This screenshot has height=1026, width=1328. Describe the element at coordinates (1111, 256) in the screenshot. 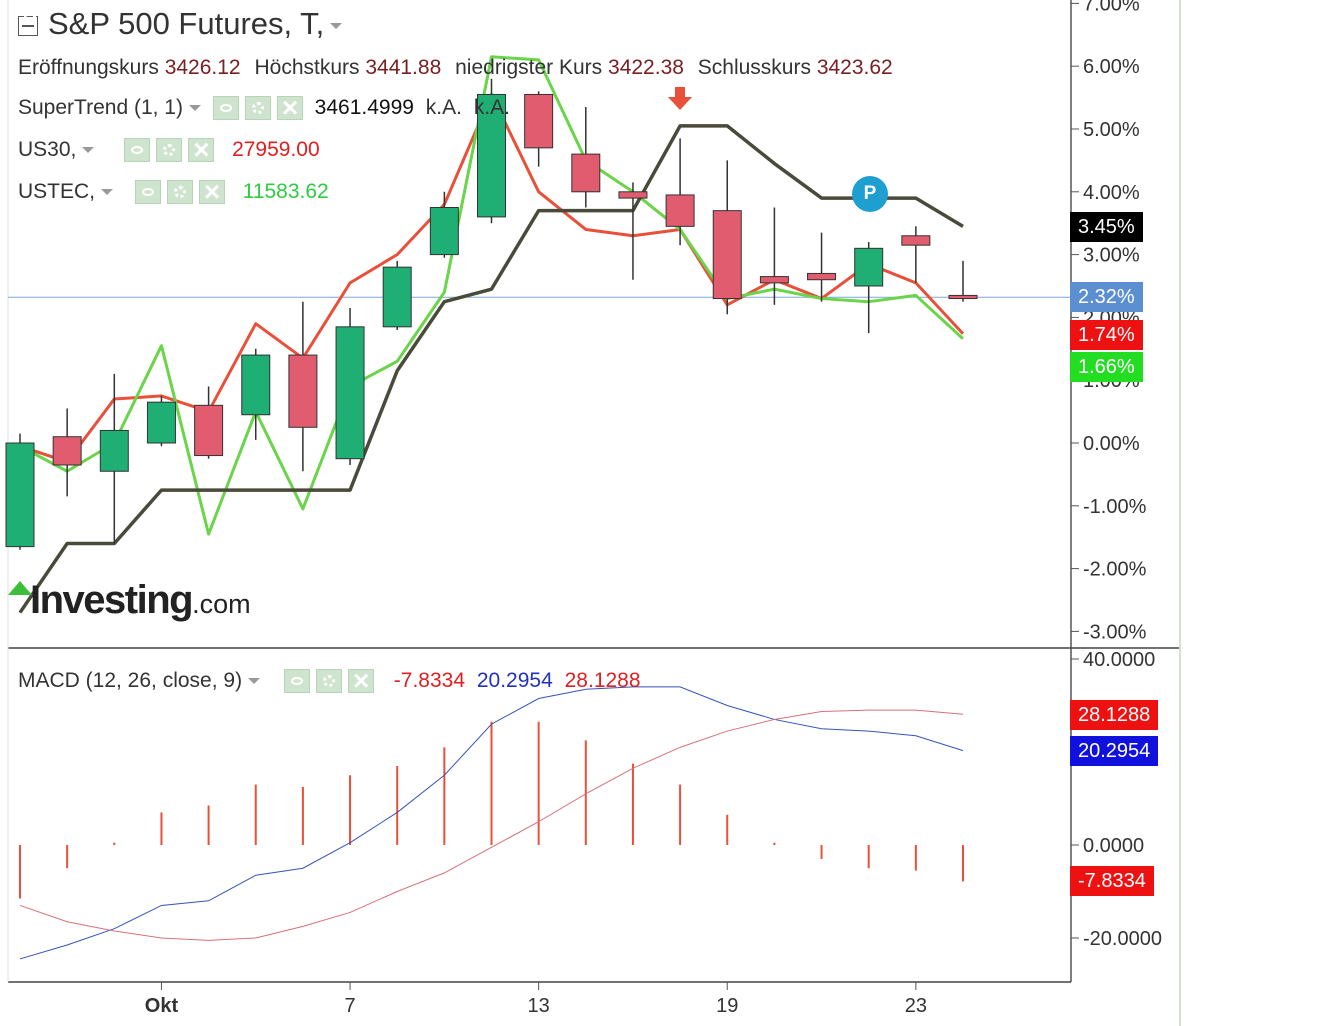

I see `y-tick-label: 3.00%` at that location.